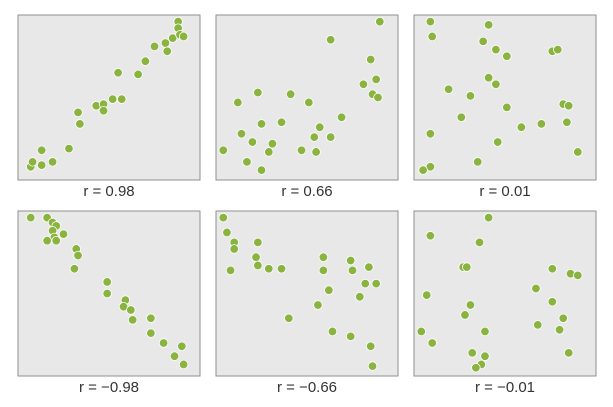 The width and height of the screenshot is (613, 407). Describe the element at coordinates (306, 191) in the screenshot. I see `caption: r = 0.66` at that location.